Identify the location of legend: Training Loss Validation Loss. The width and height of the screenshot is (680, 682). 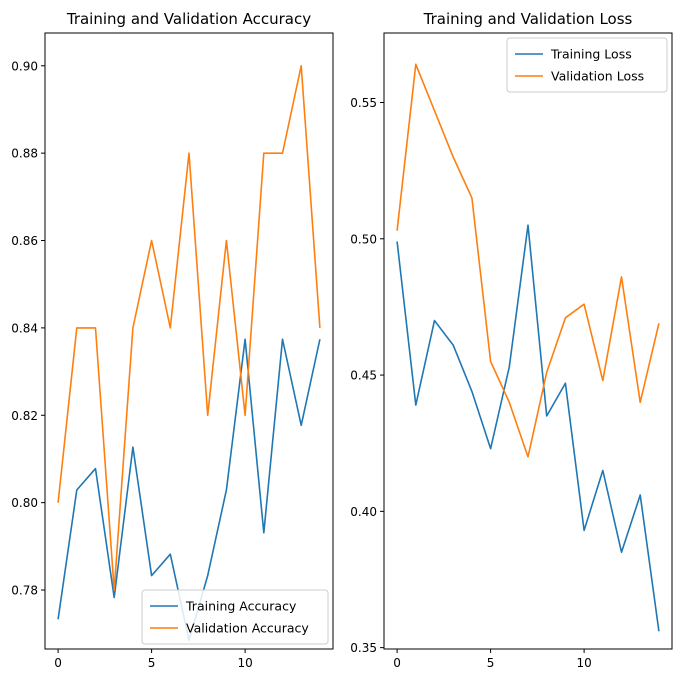
(587, 65).